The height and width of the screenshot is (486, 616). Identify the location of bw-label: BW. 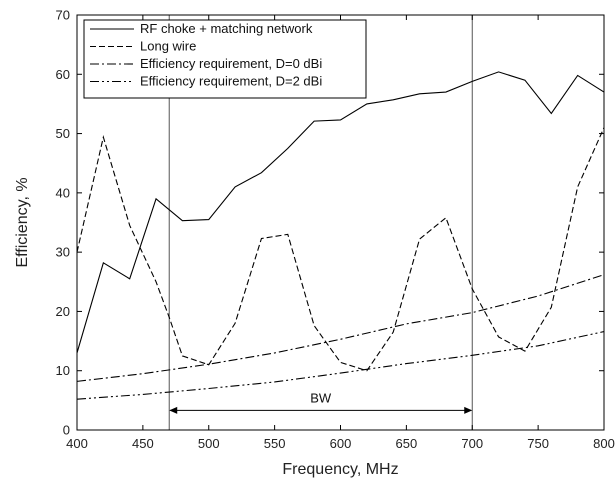
(321, 397).